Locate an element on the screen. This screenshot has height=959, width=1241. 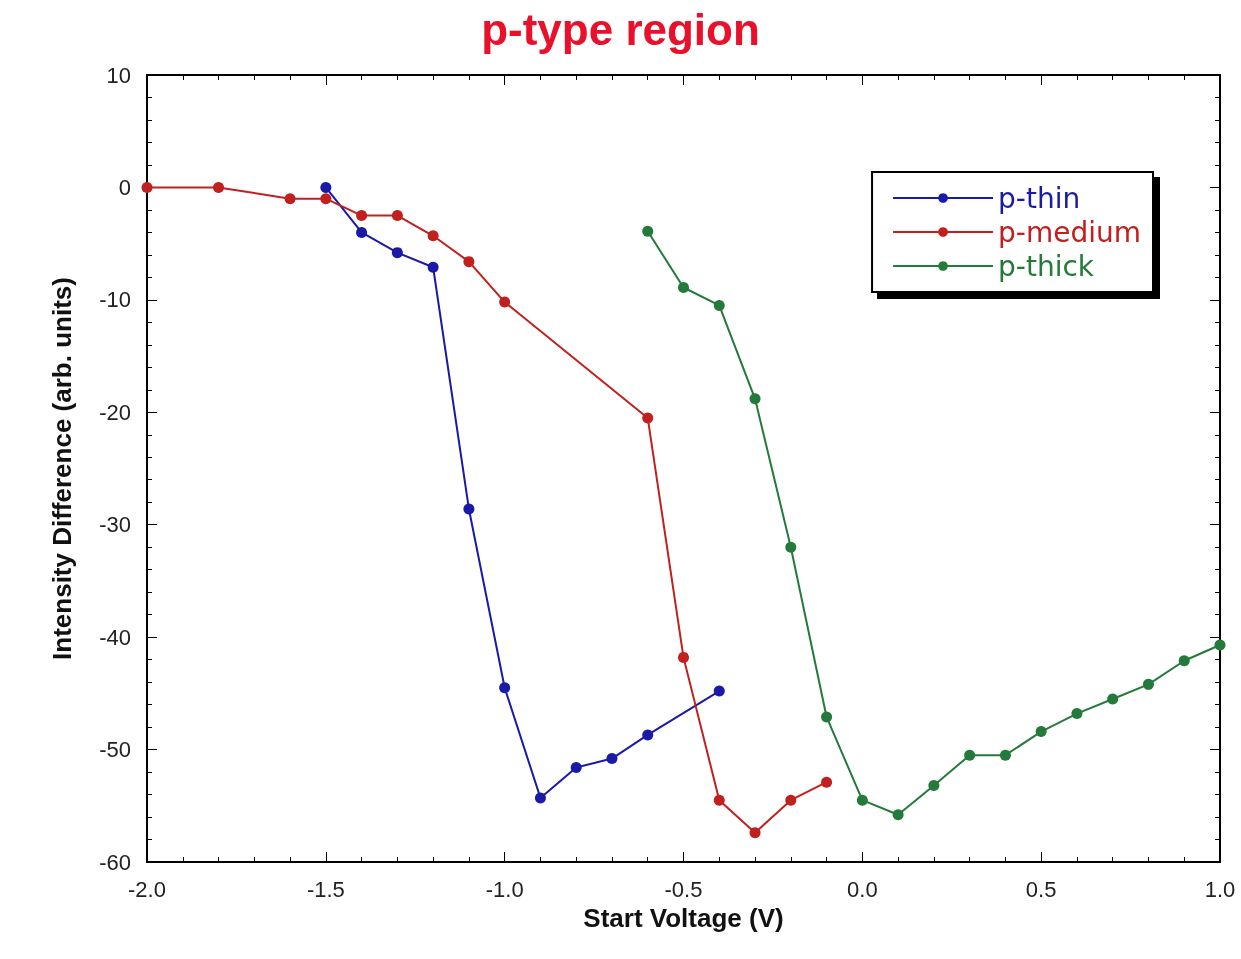
y-tick-label: -10 is located at coordinates (115, 300).